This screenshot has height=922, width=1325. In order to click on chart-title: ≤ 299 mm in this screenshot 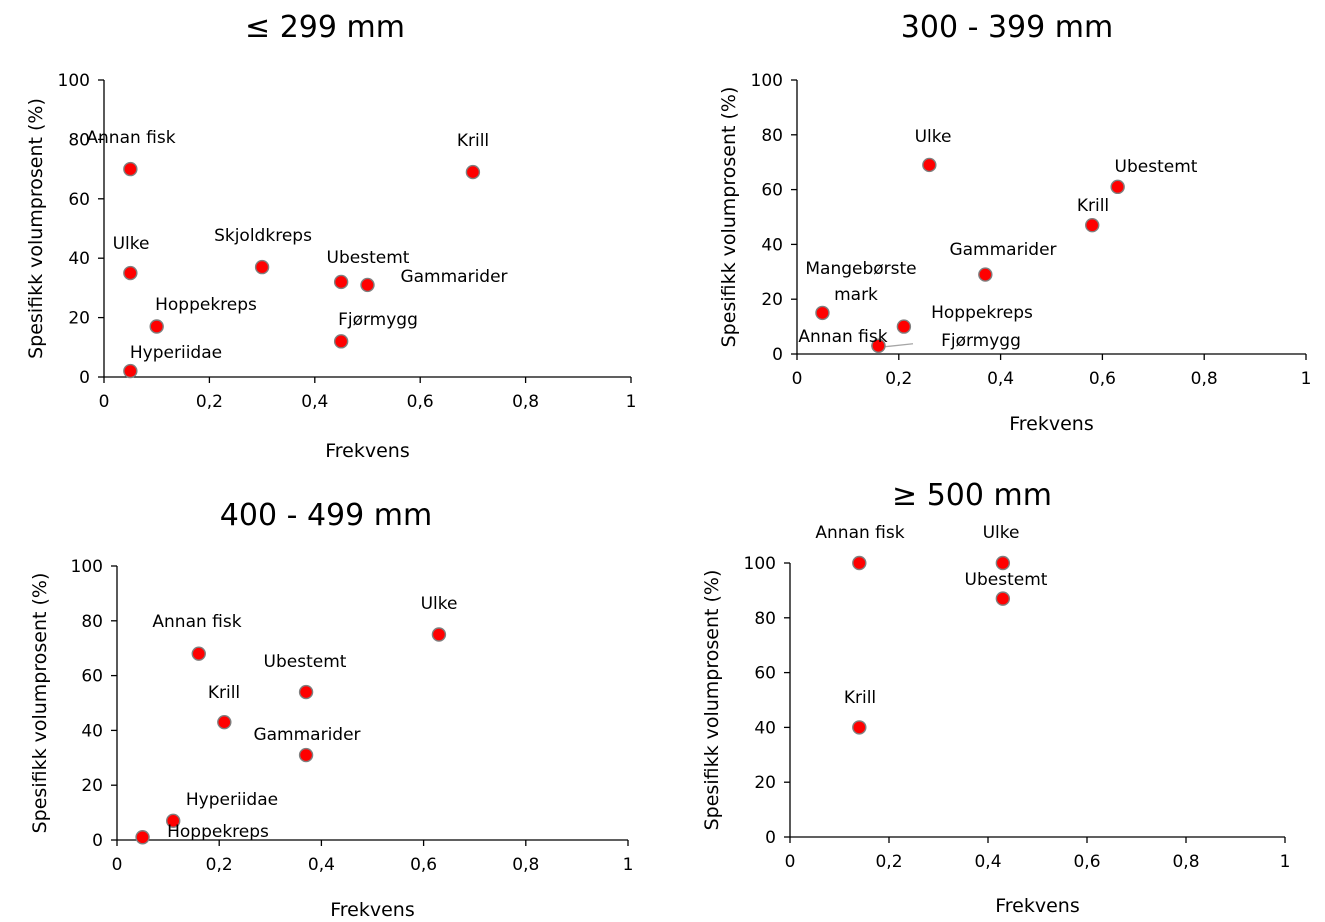, I will do `click(325, 27)`.